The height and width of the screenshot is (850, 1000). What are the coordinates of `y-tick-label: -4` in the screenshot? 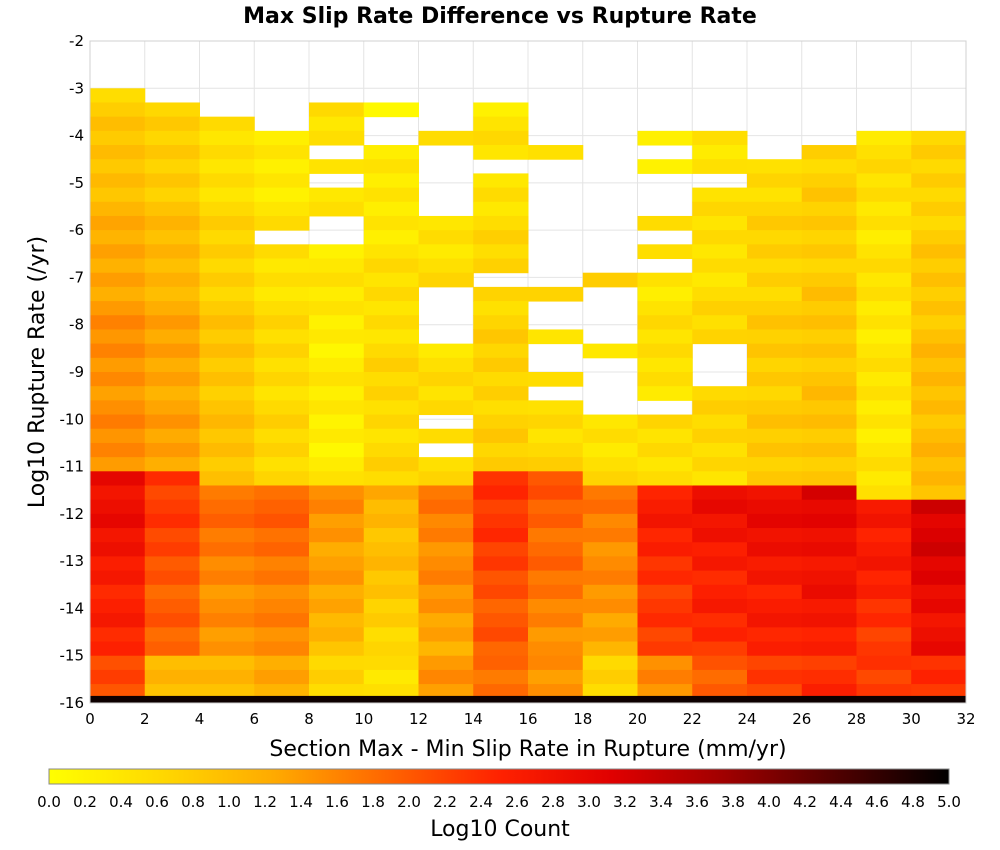 It's located at (76, 136).